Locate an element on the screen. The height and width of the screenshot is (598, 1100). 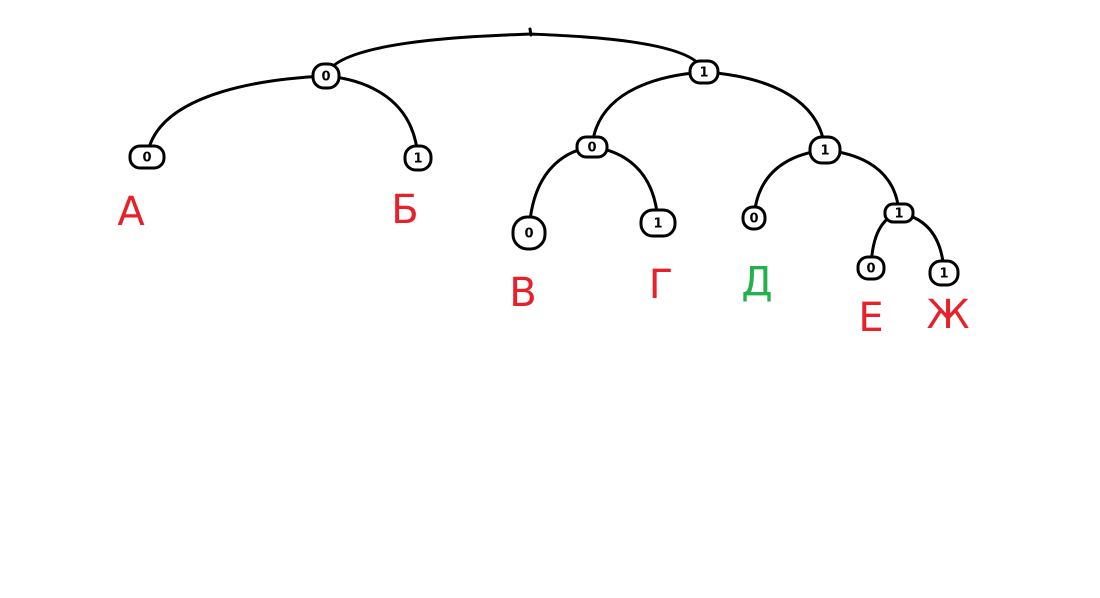
tree-node-n110: 0 is located at coordinates (754, 218).